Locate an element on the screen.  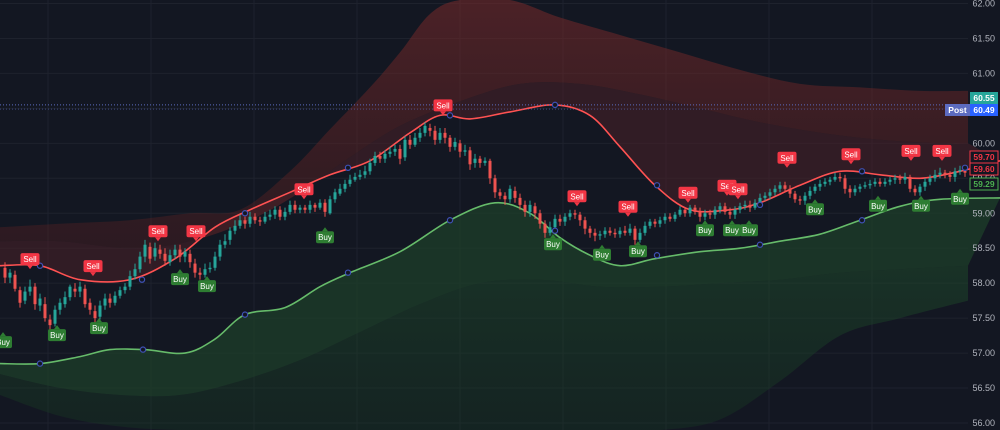
price-tick-label: 56.00 is located at coordinates (983, 423).